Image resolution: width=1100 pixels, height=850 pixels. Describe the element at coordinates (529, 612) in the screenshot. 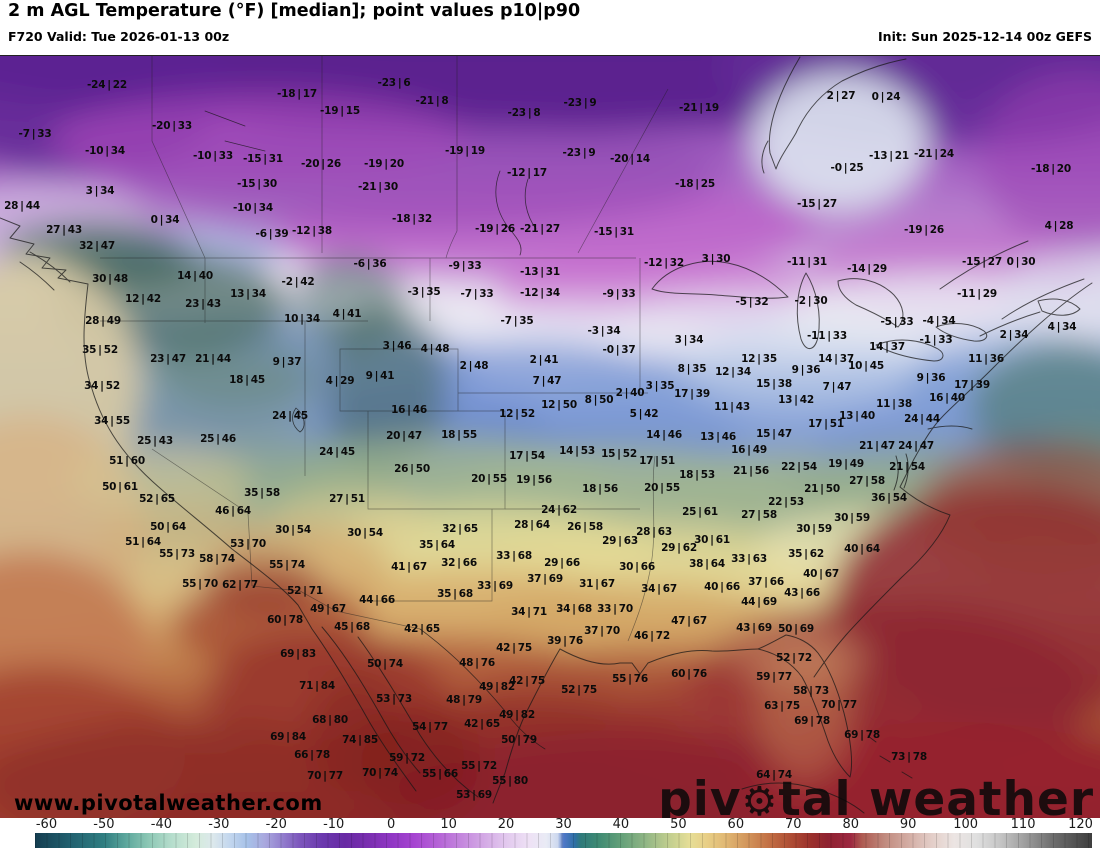

I see `point-value-label: 34 | 71` at that location.